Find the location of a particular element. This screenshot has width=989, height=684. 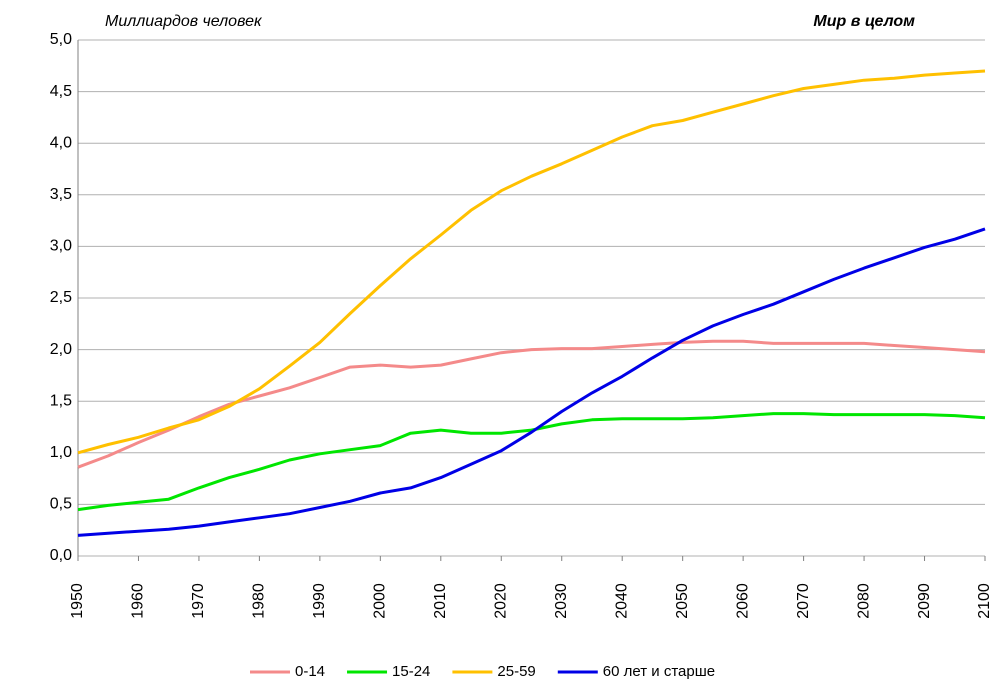

y-tick-label: 0,0 is located at coordinates (61, 555).